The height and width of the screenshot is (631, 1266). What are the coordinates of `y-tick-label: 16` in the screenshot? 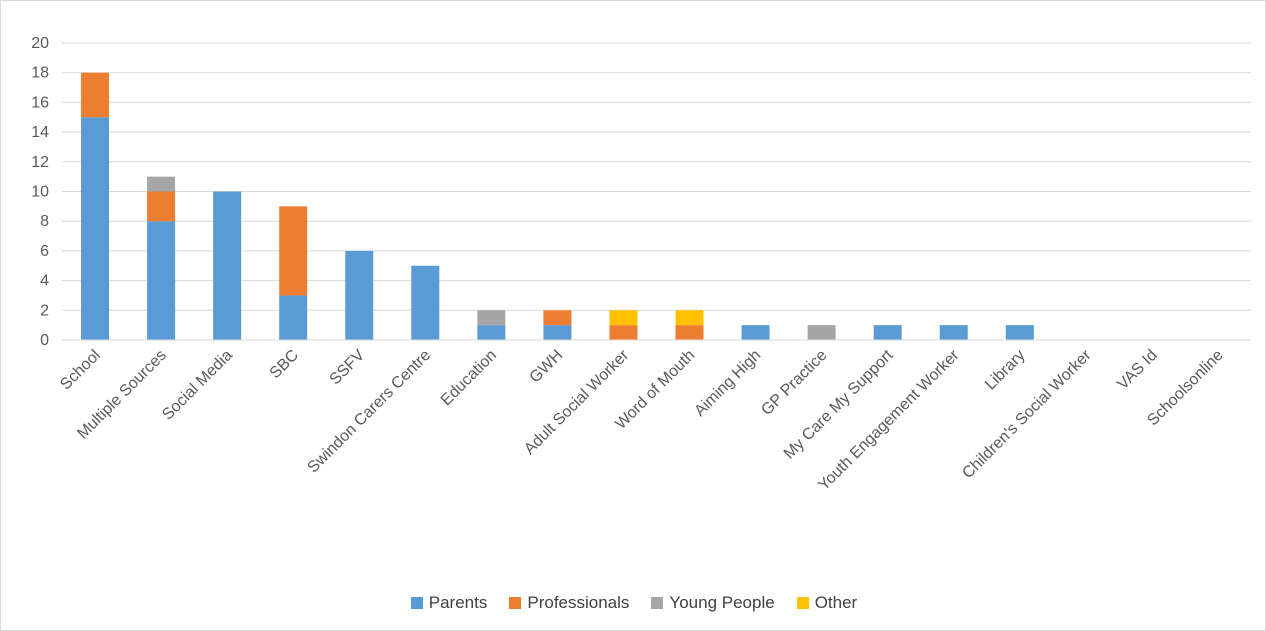 It's located at (40, 102).